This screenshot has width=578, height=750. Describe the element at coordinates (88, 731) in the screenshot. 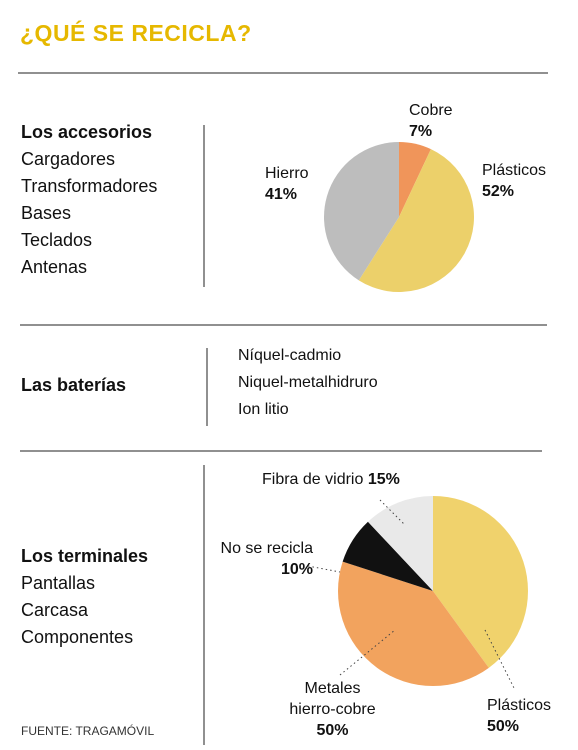

I see `source: FUENTE: TRAGAMÓVIL` at that location.